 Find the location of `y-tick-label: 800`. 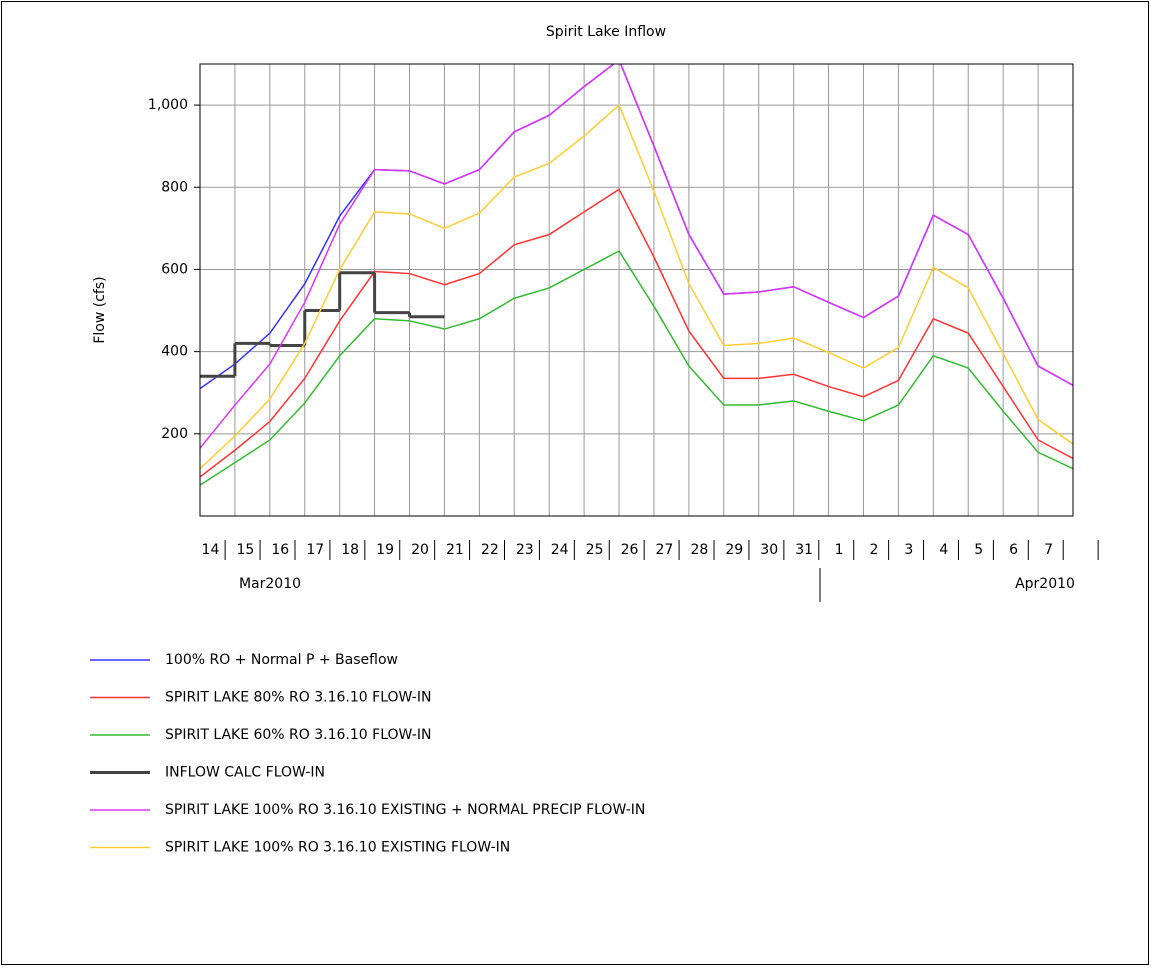

y-tick-label: 800 is located at coordinates (174, 187).